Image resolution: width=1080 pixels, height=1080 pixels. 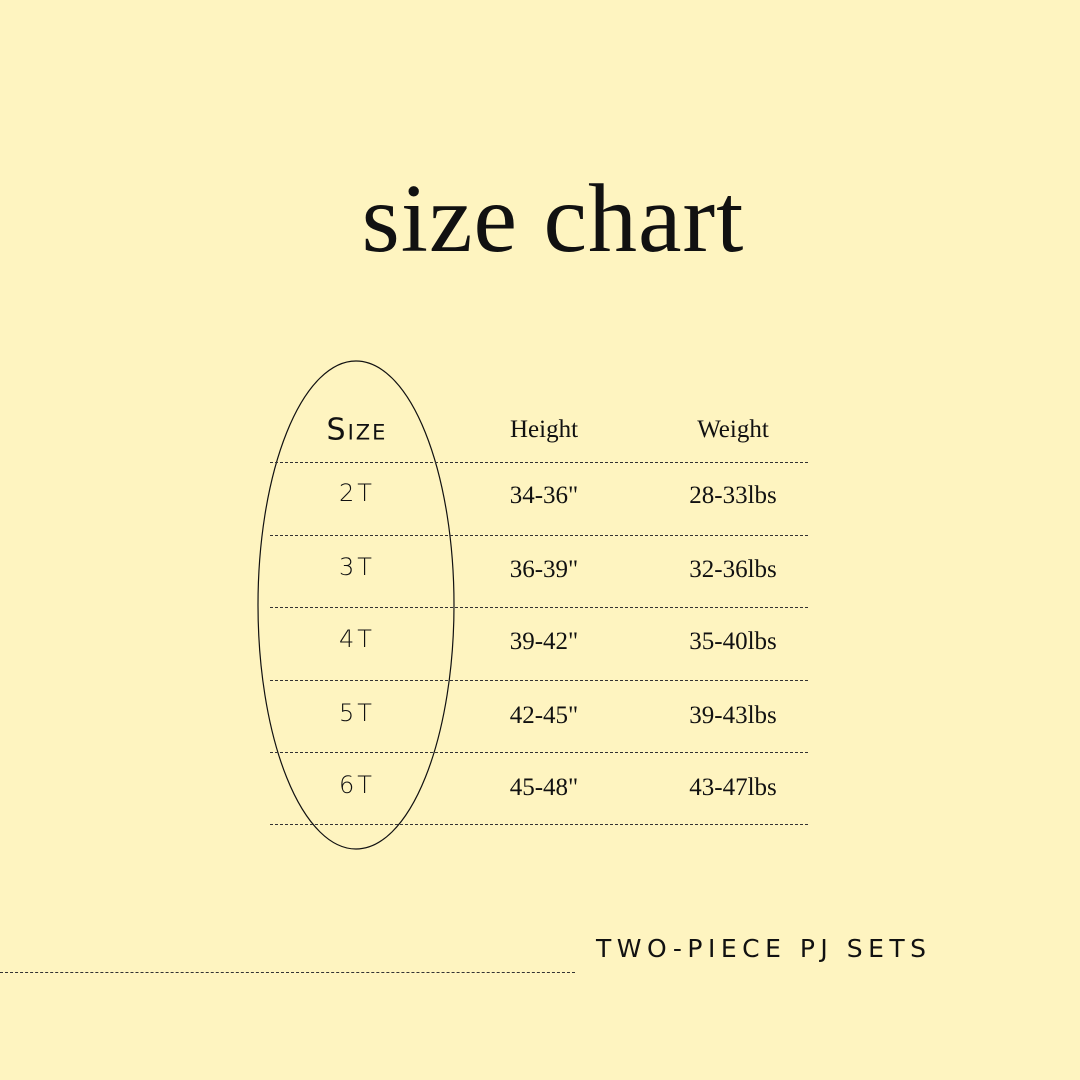 What do you see at coordinates (764, 948) in the screenshot?
I see `product-tagline: TWO-PIECE PJ SETS` at bounding box center [764, 948].